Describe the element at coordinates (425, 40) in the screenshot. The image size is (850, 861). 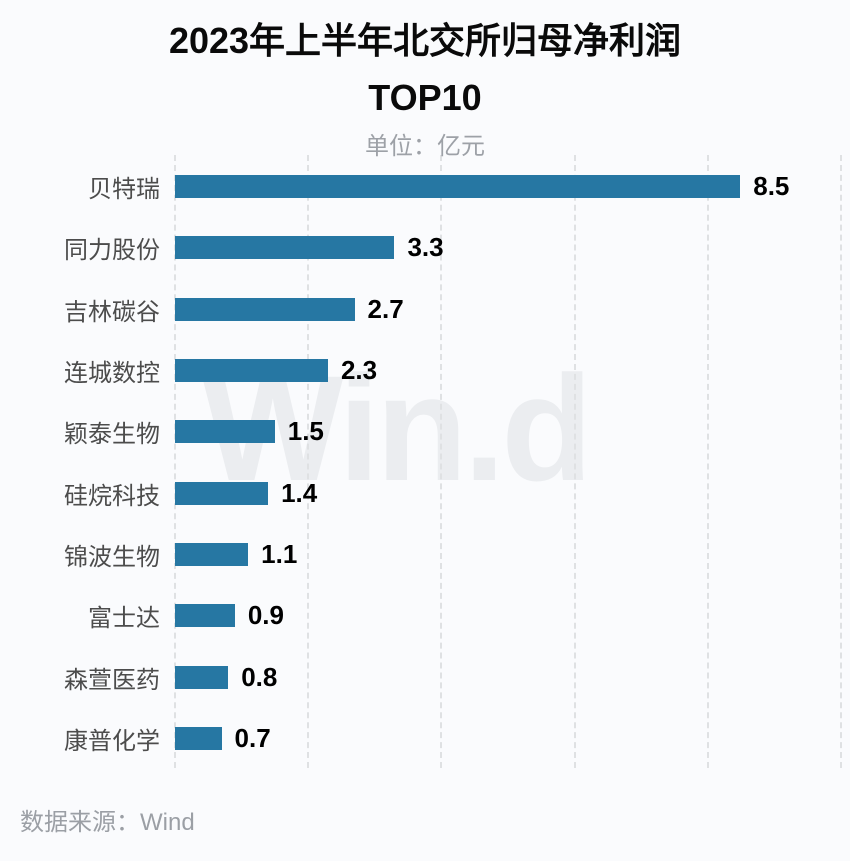
I see `chart-title-line1: 2023年上半年北交所归母净利润` at that location.